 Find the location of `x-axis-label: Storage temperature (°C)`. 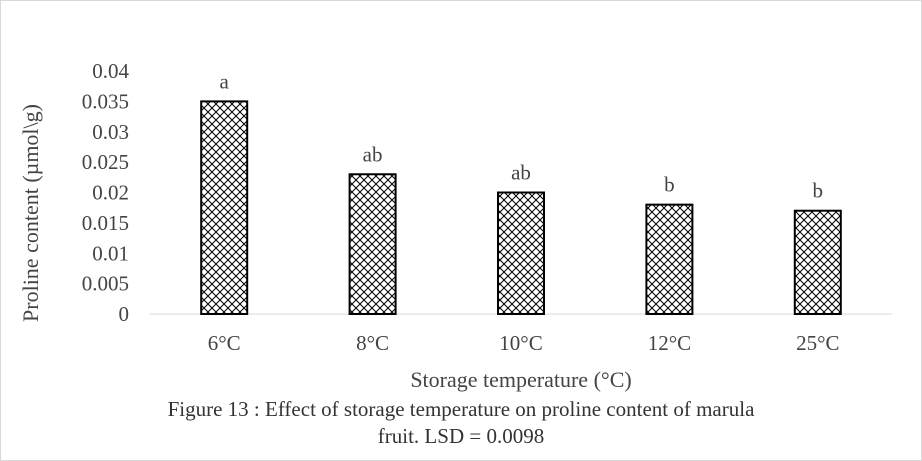

x-axis-label: Storage temperature (°C) is located at coordinates (520, 379).